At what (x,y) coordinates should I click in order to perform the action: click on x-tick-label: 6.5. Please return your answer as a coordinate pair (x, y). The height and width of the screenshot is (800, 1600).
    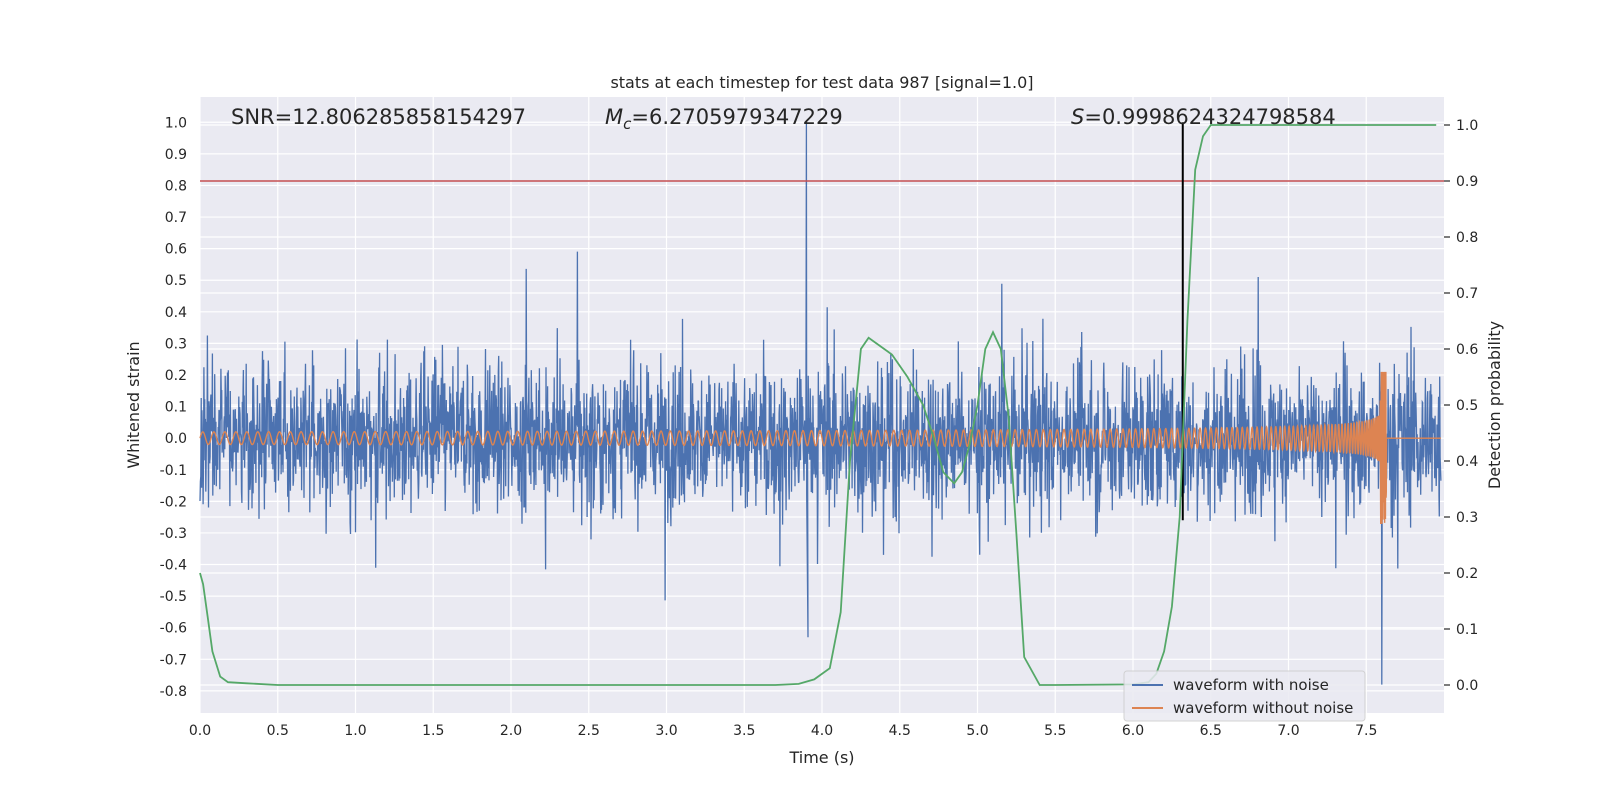
    Looking at the image, I should click on (1211, 731).